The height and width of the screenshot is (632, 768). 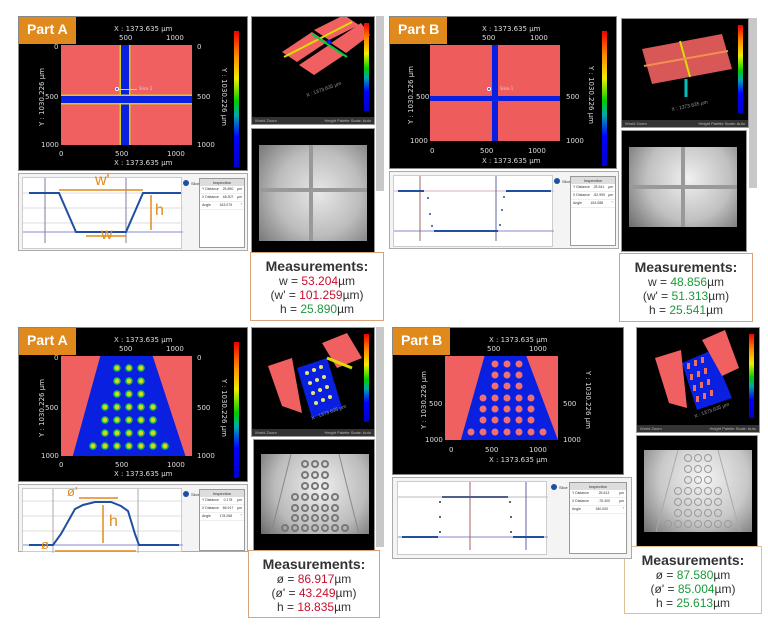 I want to click on microscope-pillars, so click(x=315, y=494).